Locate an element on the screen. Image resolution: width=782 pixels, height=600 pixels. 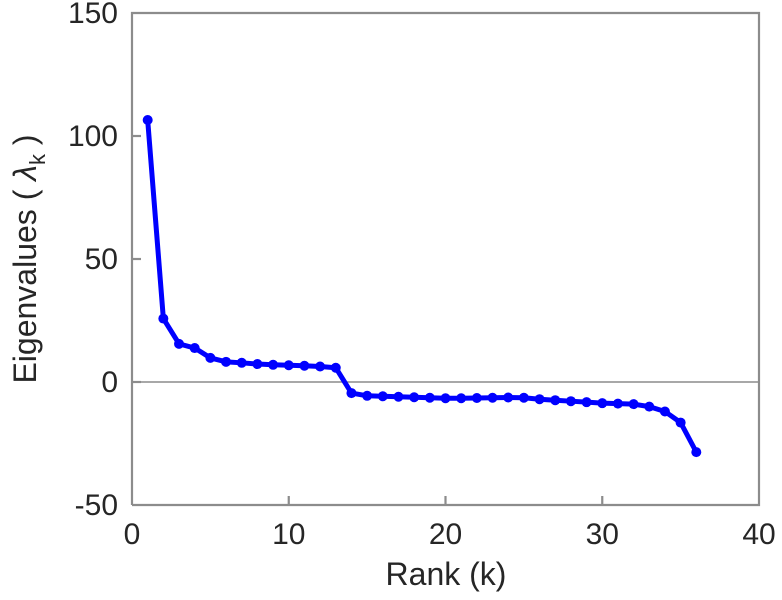
y-axis-title-lambda: λ is located at coordinates (25, 174).